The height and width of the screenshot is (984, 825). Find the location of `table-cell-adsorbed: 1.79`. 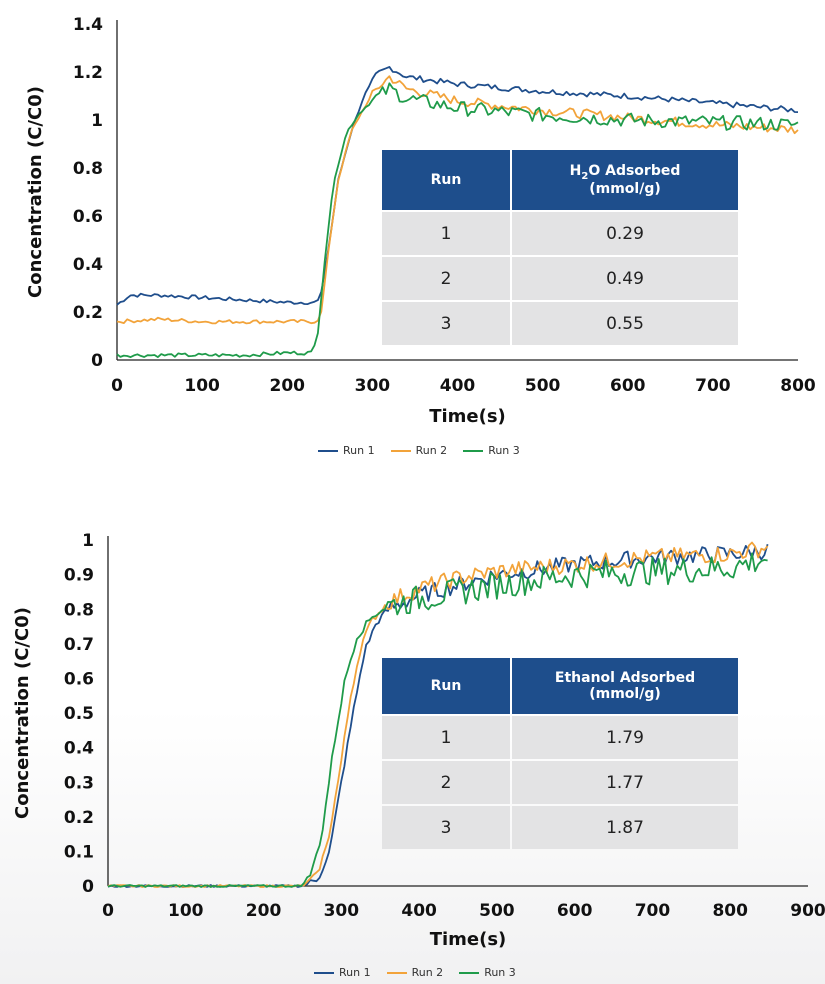

table-cell-adsorbed: 1.79 is located at coordinates (625, 737).